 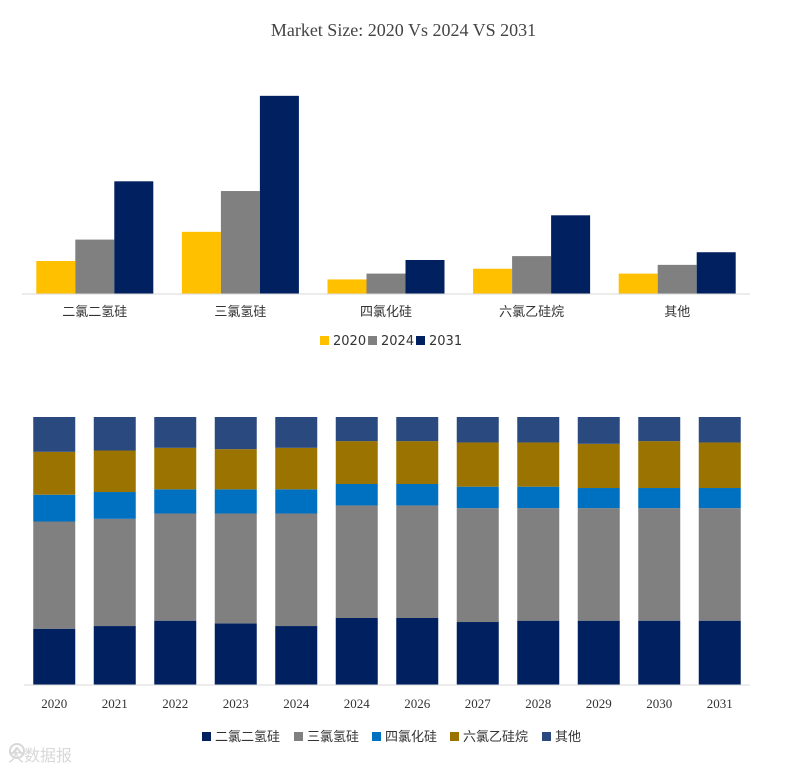 I want to click on x-tick-label: 2029, so click(x=599, y=703).